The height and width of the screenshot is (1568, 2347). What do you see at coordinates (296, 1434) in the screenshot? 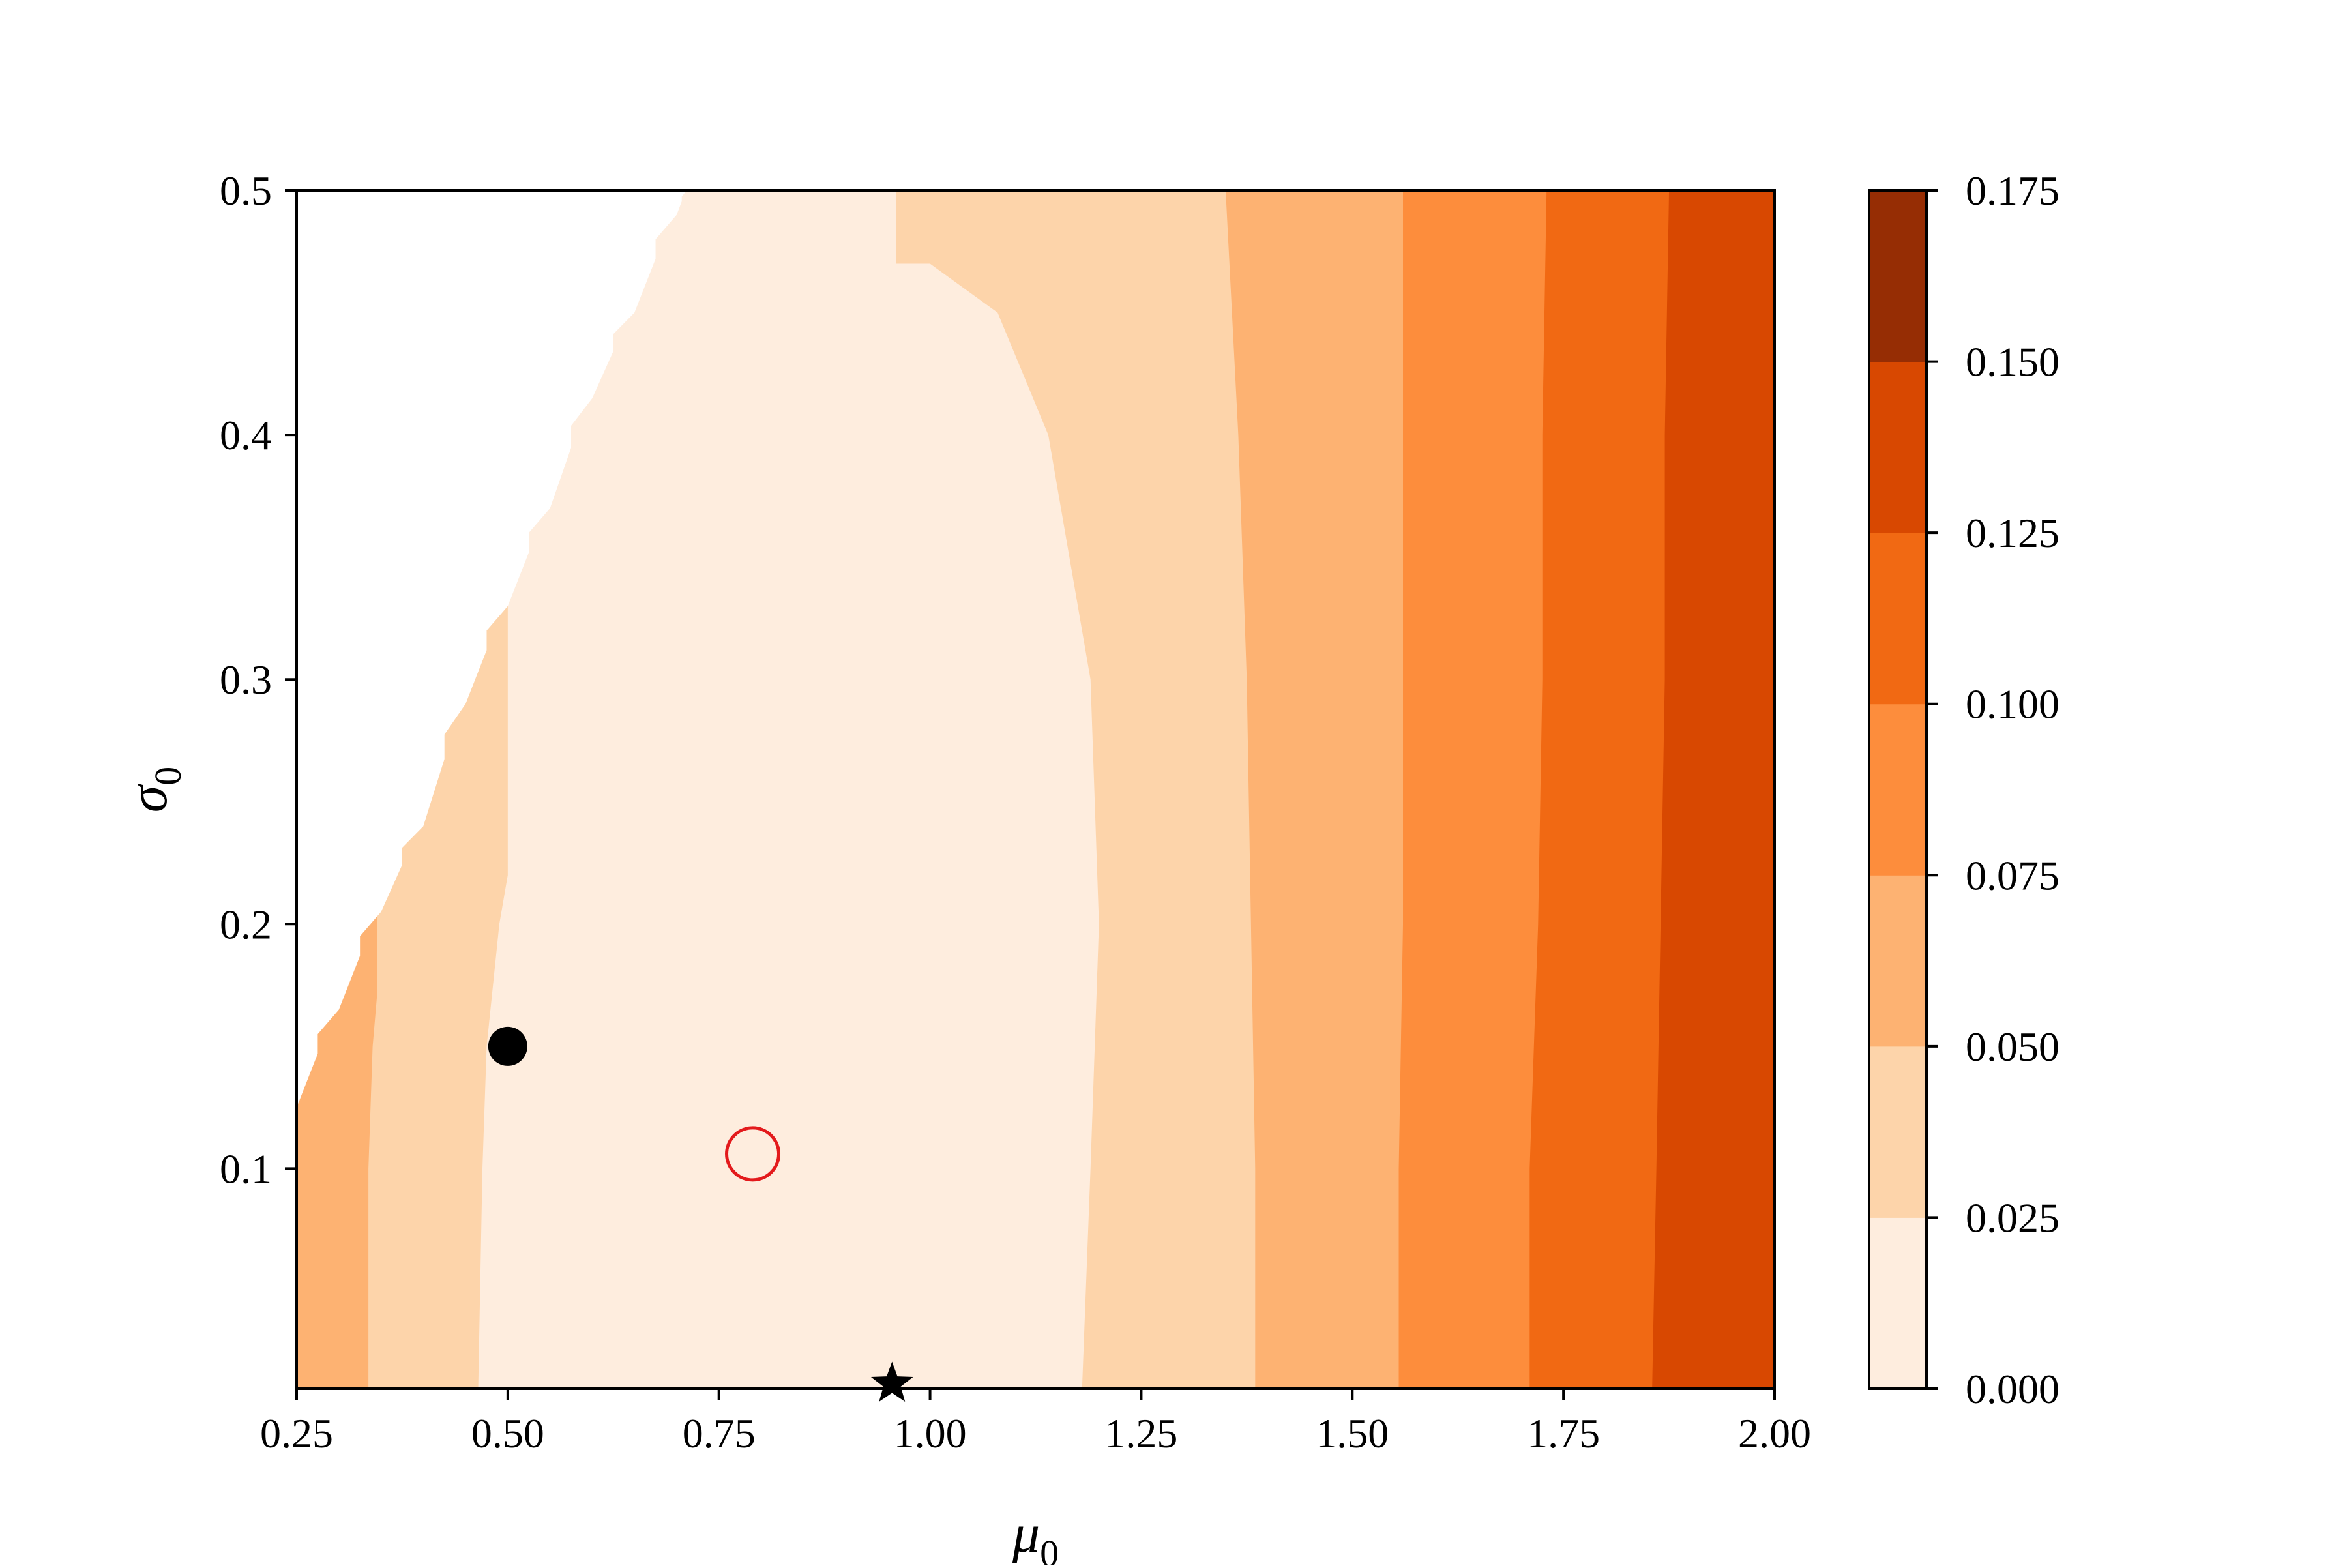
I see `x-tick-label: 0.25` at bounding box center [296, 1434].